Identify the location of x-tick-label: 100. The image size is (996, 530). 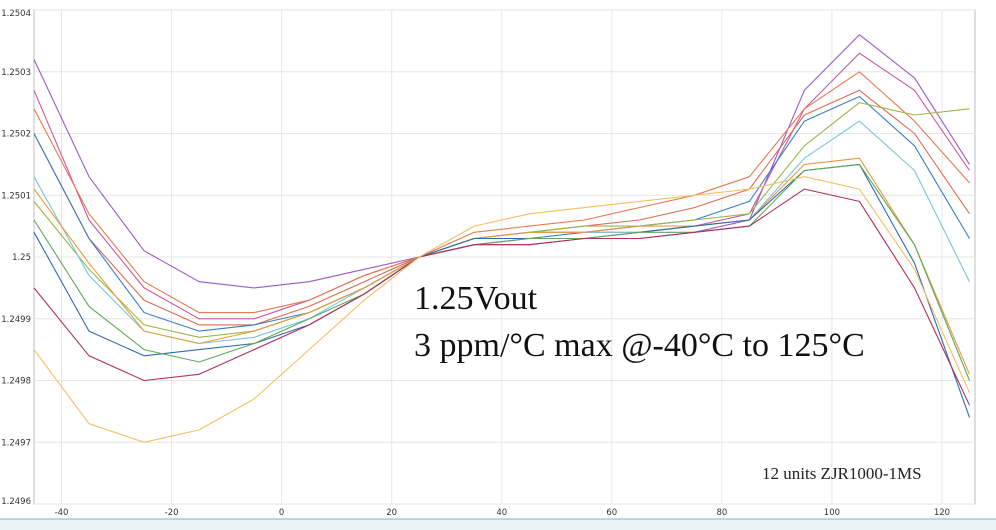
(832, 513).